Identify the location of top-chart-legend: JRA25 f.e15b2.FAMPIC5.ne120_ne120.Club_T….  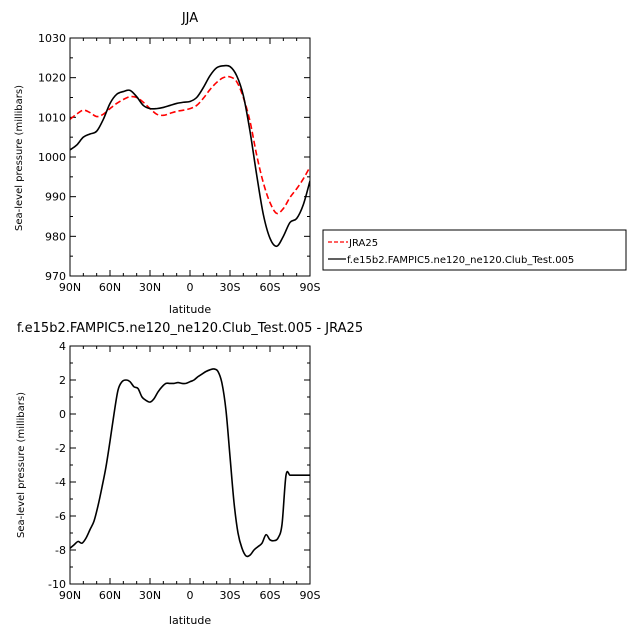
(474, 250).